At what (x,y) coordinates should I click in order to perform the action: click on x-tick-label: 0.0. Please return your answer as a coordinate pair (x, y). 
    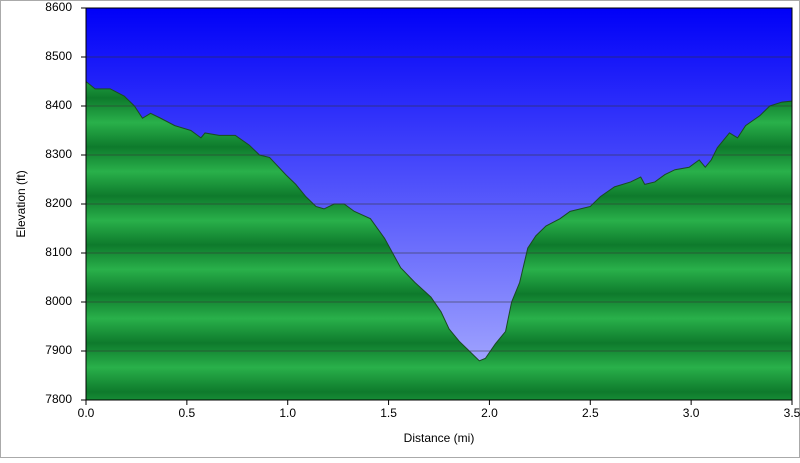
    Looking at the image, I should click on (86, 413).